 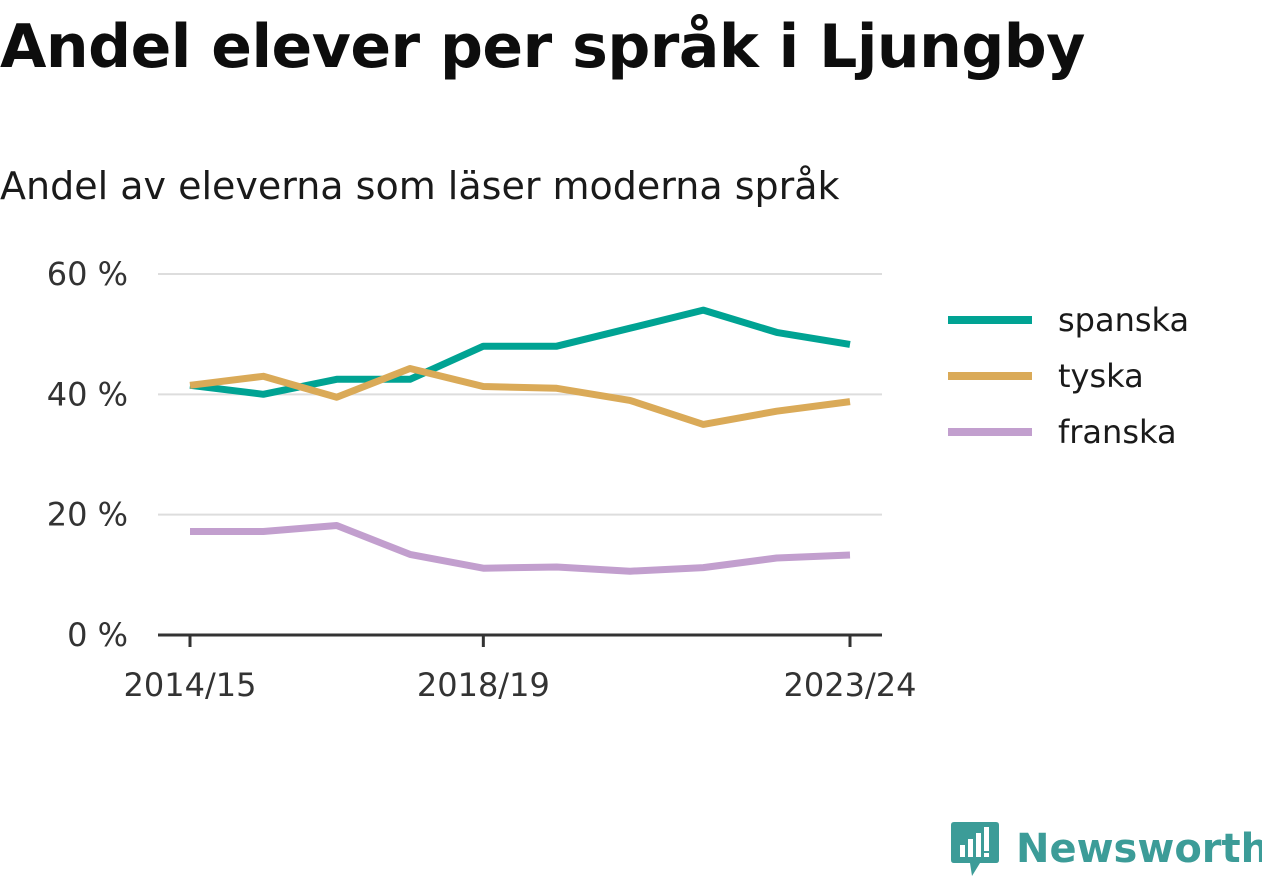 What do you see at coordinates (520, 548) in the screenshot?
I see `series-line-franska` at bounding box center [520, 548].